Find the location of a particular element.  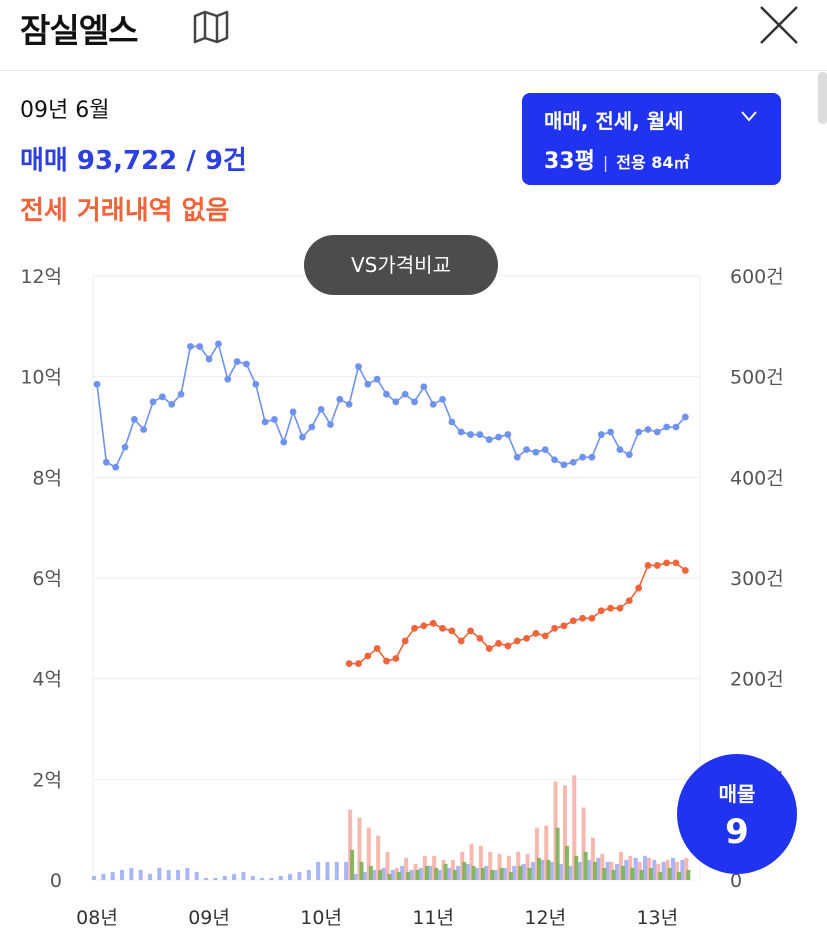

y-left-tick-label: 12억 is located at coordinates (41, 277).